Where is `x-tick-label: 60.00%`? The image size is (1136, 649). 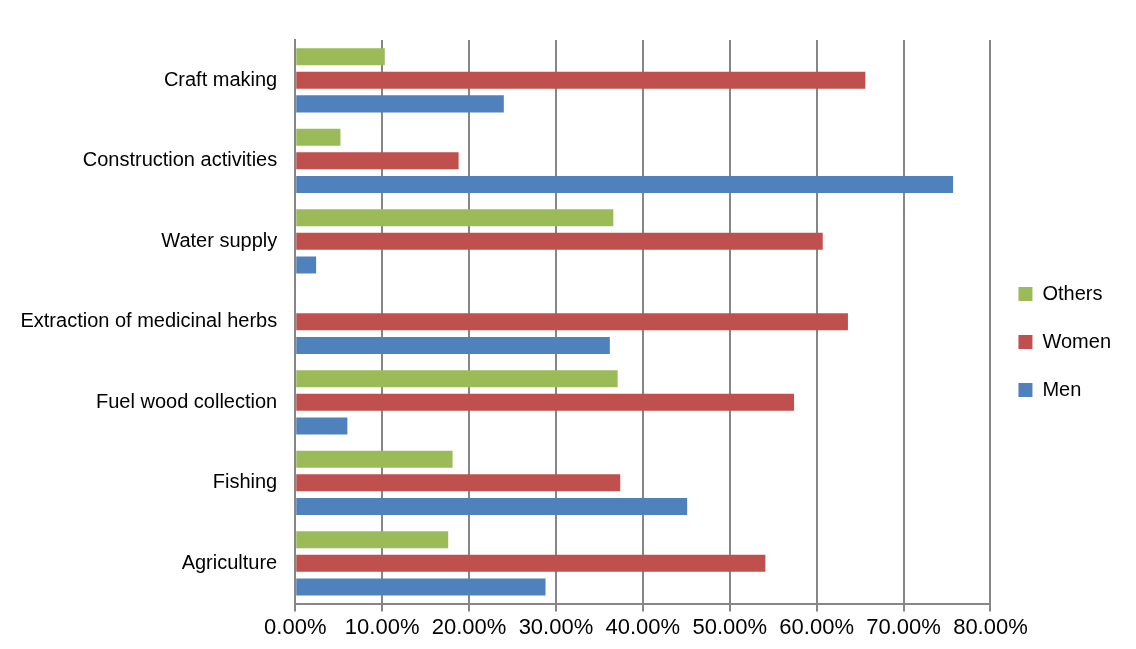 x-tick-label: 60.00% is located at coordinates (816, 626).